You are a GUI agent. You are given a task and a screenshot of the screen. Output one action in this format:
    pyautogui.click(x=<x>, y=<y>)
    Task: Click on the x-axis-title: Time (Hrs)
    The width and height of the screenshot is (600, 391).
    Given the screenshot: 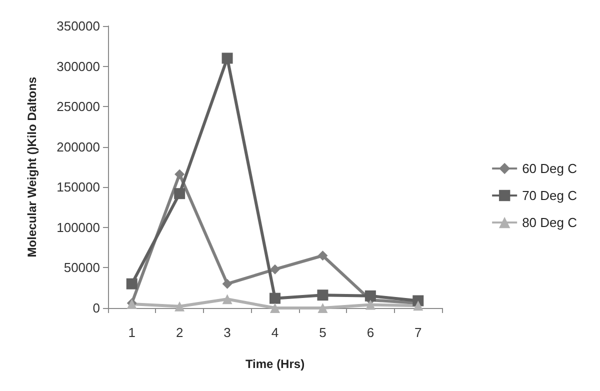 What is the action you would take?
    pyautogui.click(x=275, y=364)
    